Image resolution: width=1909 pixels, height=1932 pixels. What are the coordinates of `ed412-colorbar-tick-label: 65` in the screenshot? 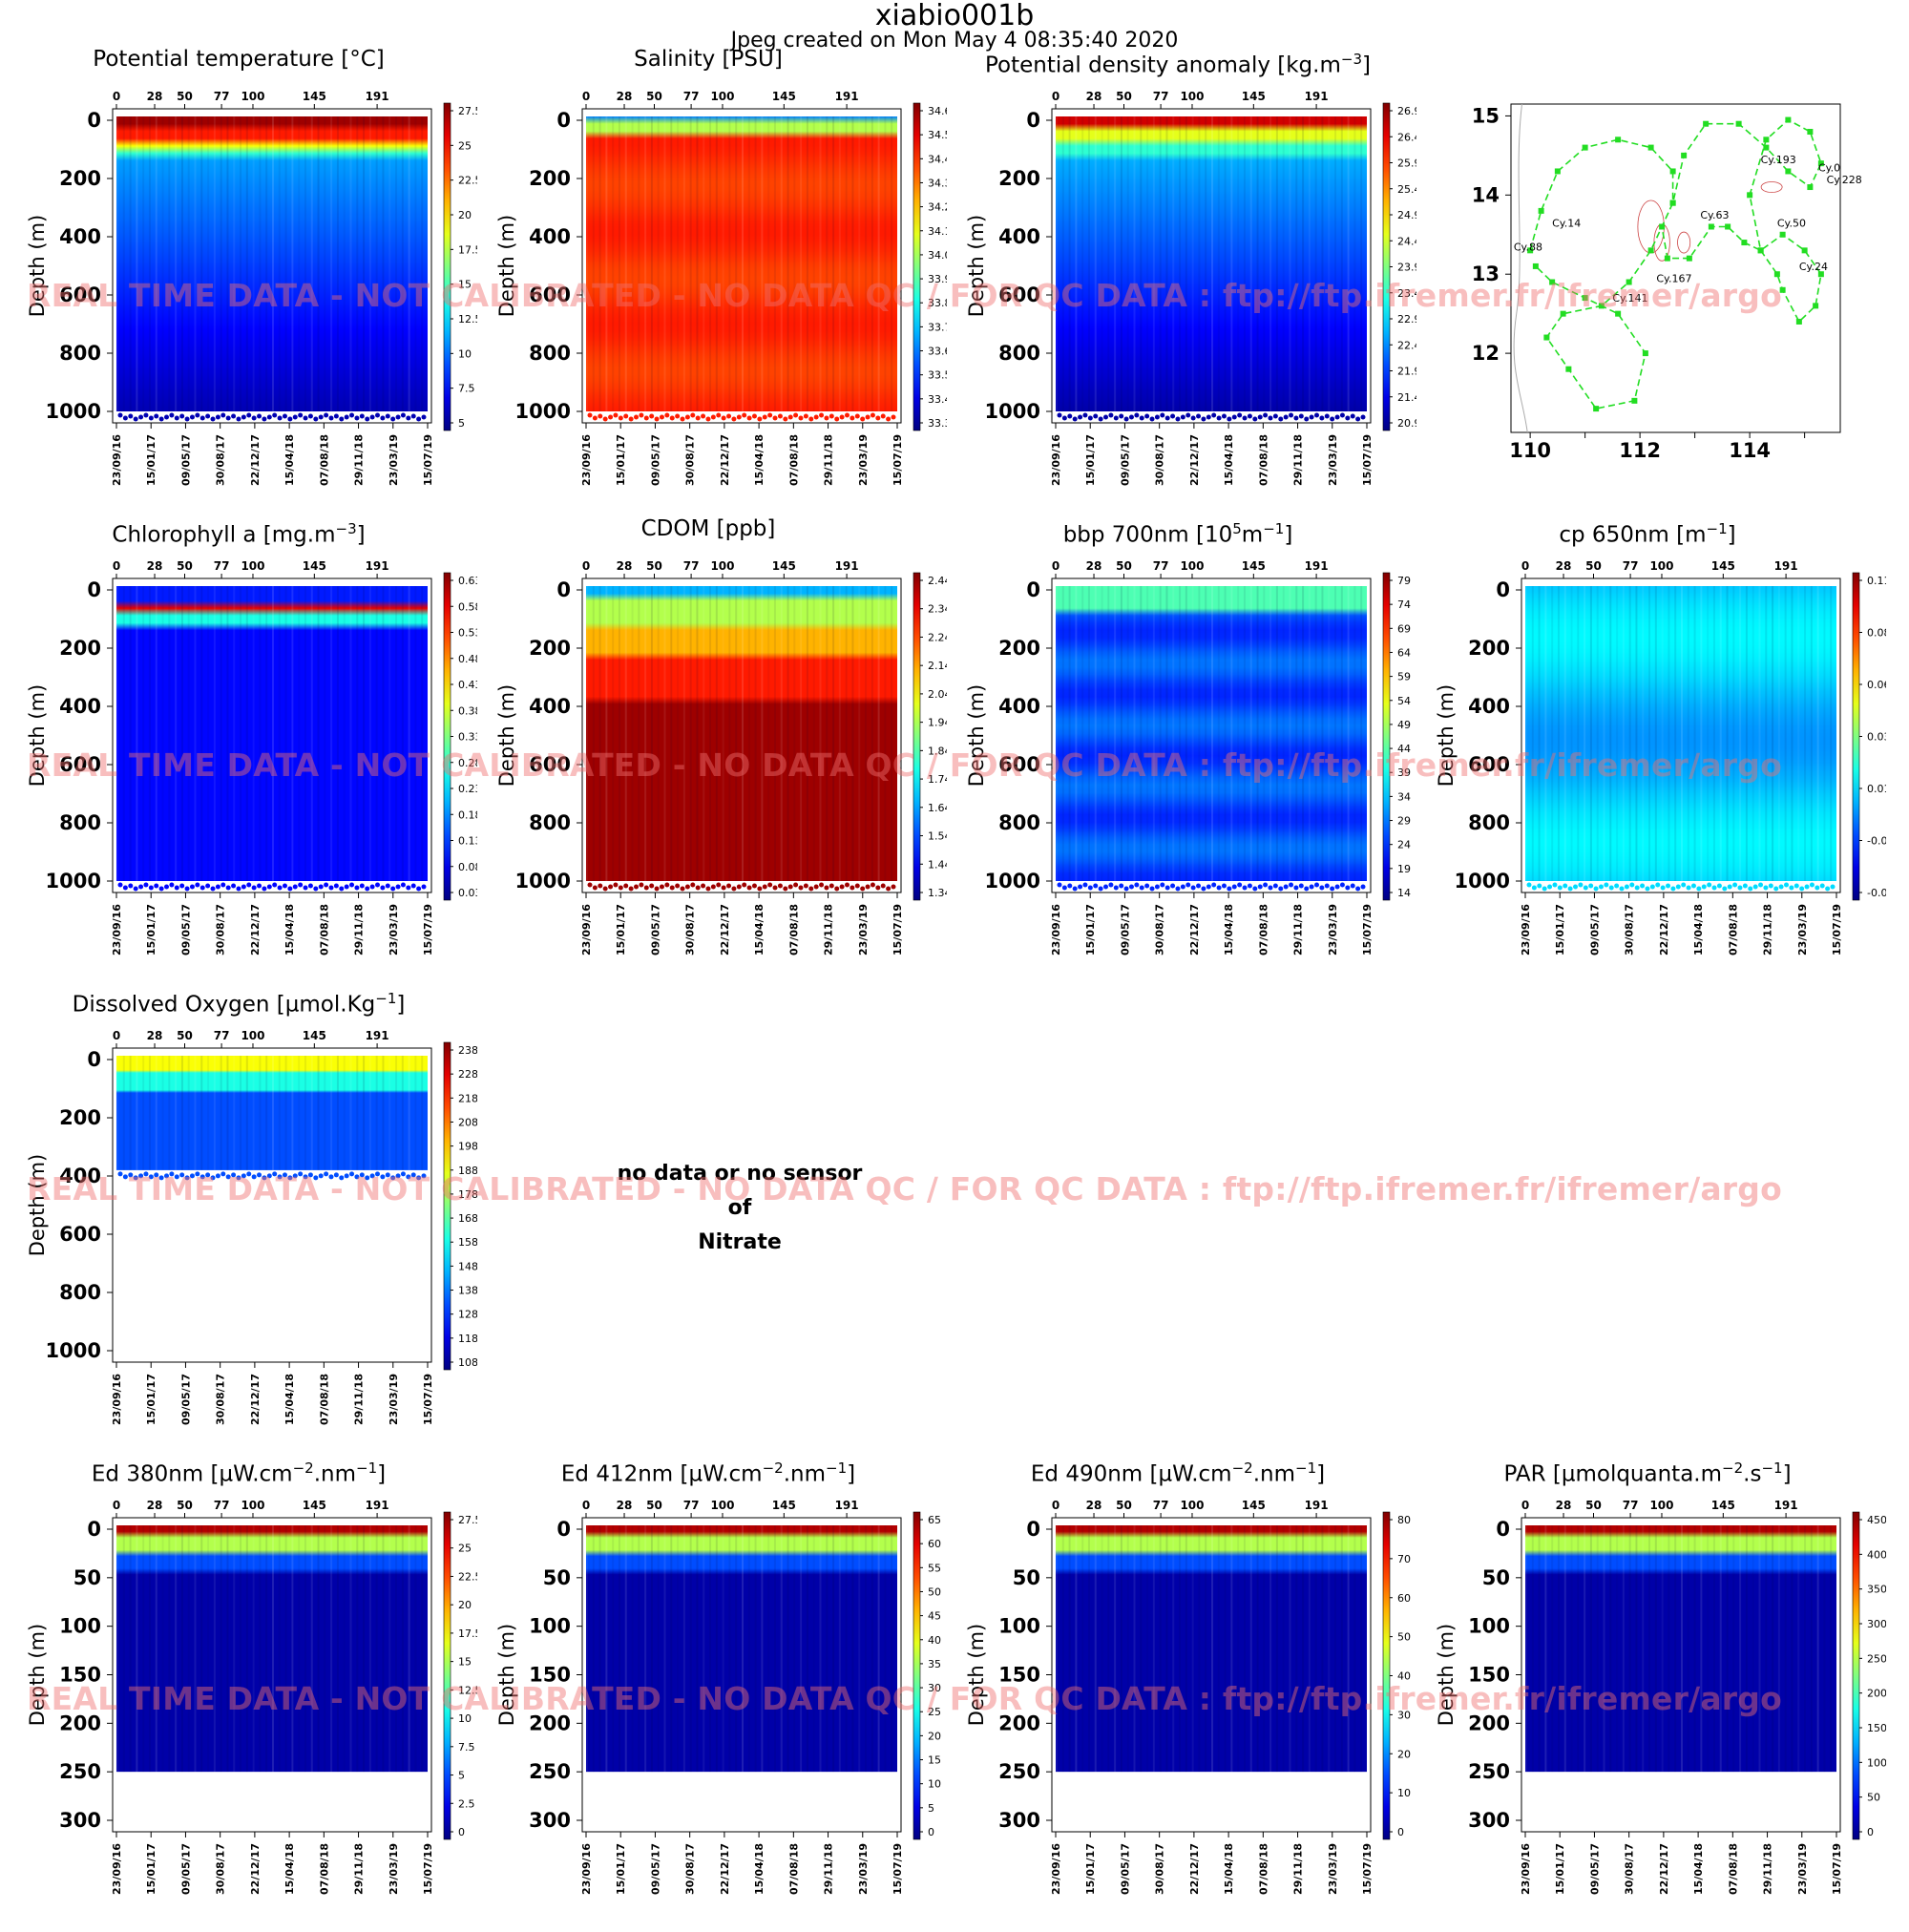 It's located at (935, 1520).